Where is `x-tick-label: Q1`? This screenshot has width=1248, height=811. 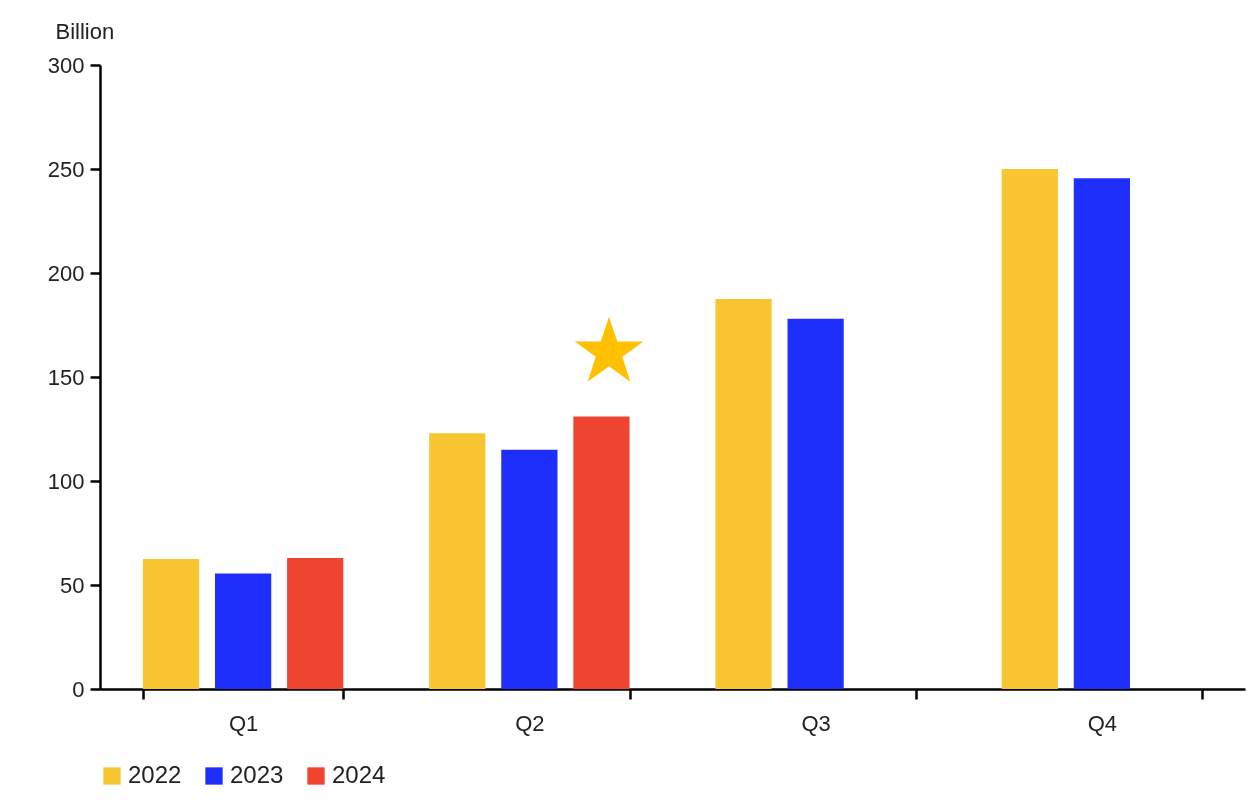
x-tick-label: Q1 is located at coordinates (243, 723).